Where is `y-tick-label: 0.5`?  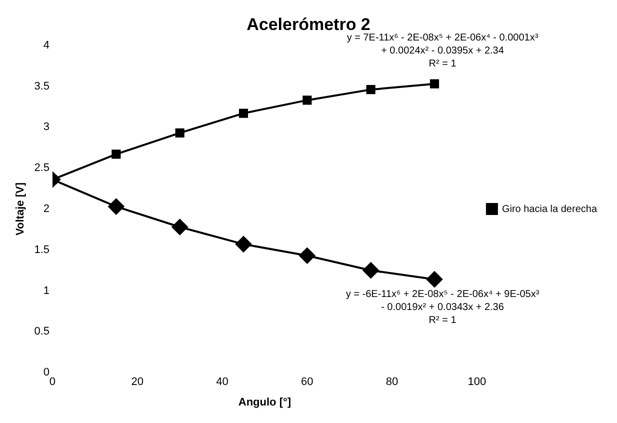
y-tick-label: 0.5 is located at coordinates (42, 332).